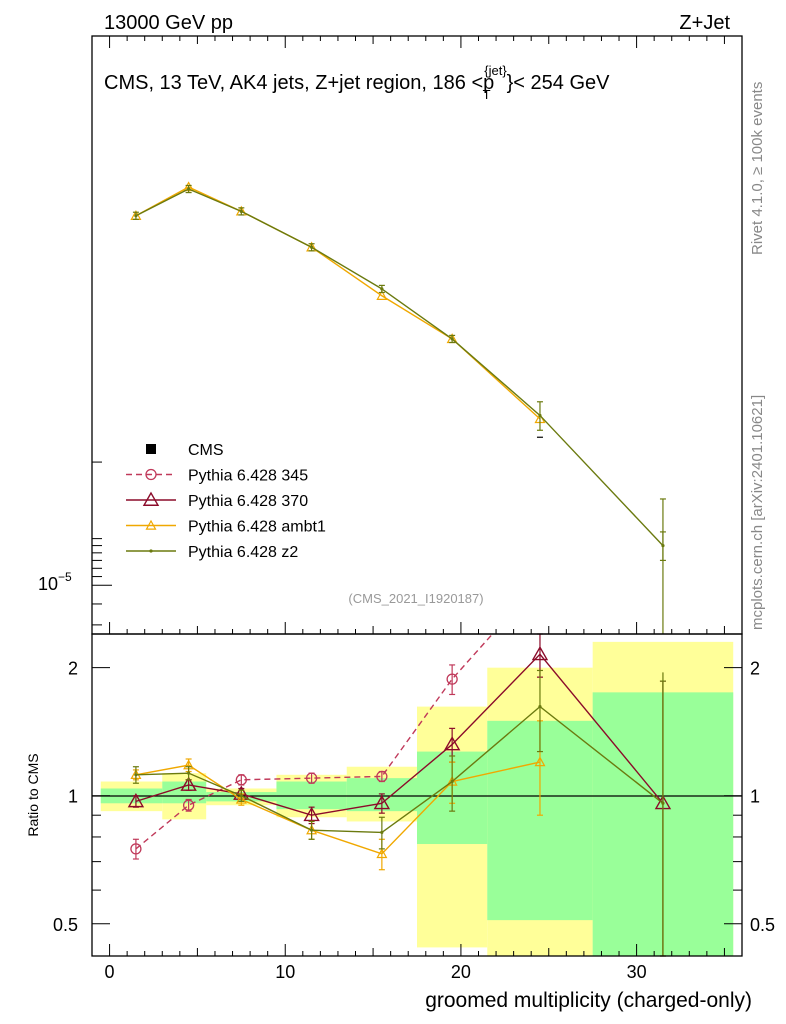 The width and height of the screenshot is (786, 1024). Describe the element at coordinates (757, 168) in the screenshot. I see `rivet-version-label: Rivet 4.1.0, ≥ 100k events` at that location.